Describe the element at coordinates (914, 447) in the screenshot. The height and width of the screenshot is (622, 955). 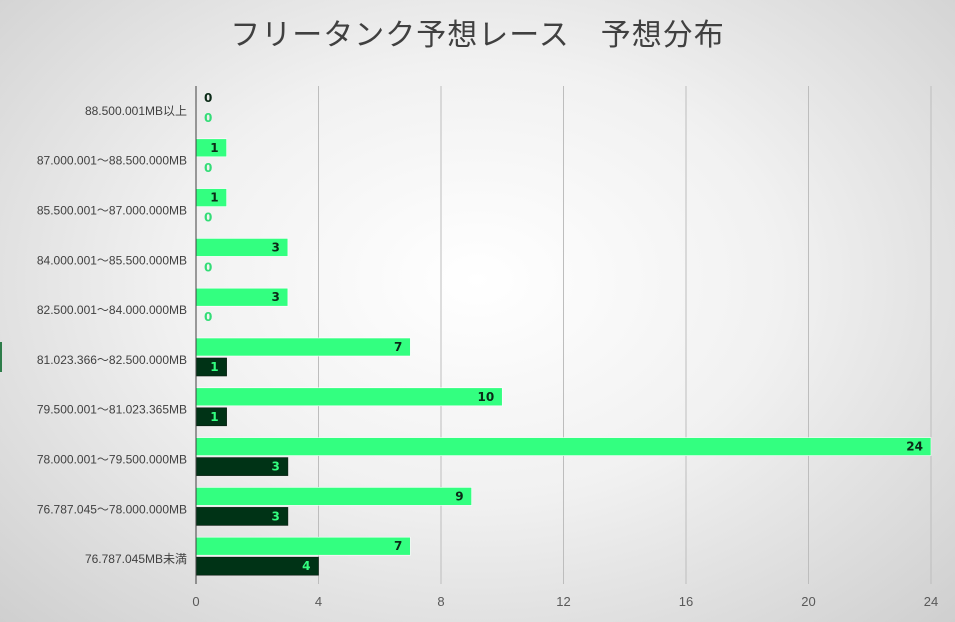
I see `data-label: 24` at that location.